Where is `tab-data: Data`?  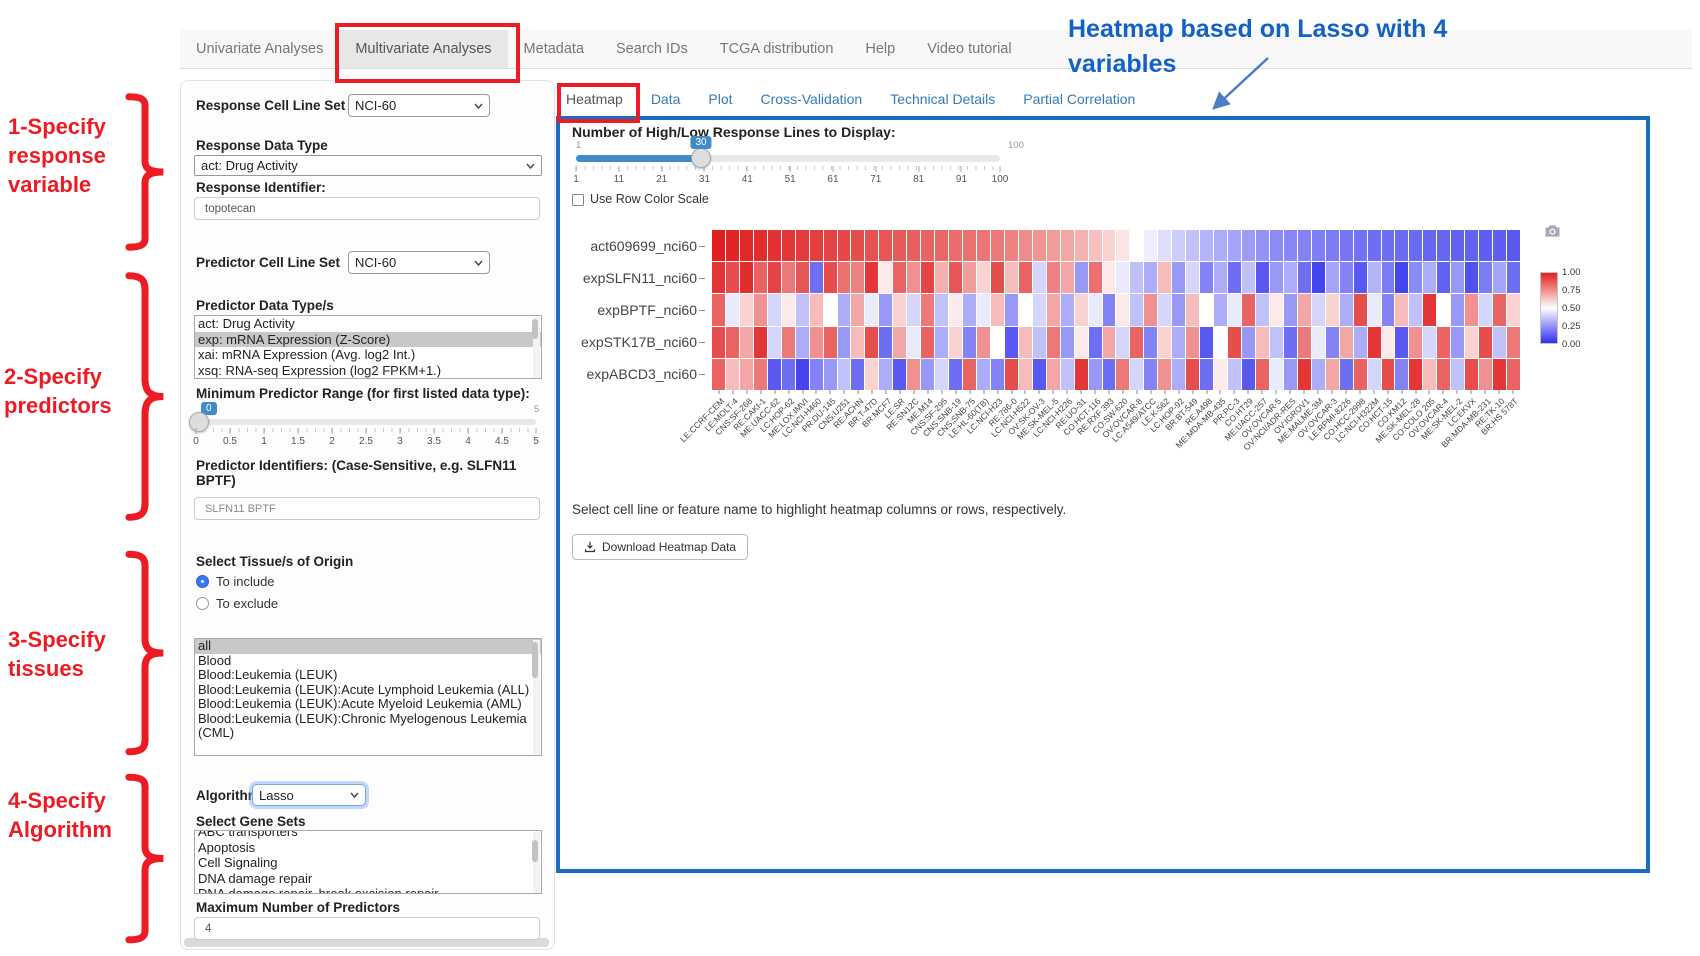 tab-data: Data is located at coordinates (665, 99).